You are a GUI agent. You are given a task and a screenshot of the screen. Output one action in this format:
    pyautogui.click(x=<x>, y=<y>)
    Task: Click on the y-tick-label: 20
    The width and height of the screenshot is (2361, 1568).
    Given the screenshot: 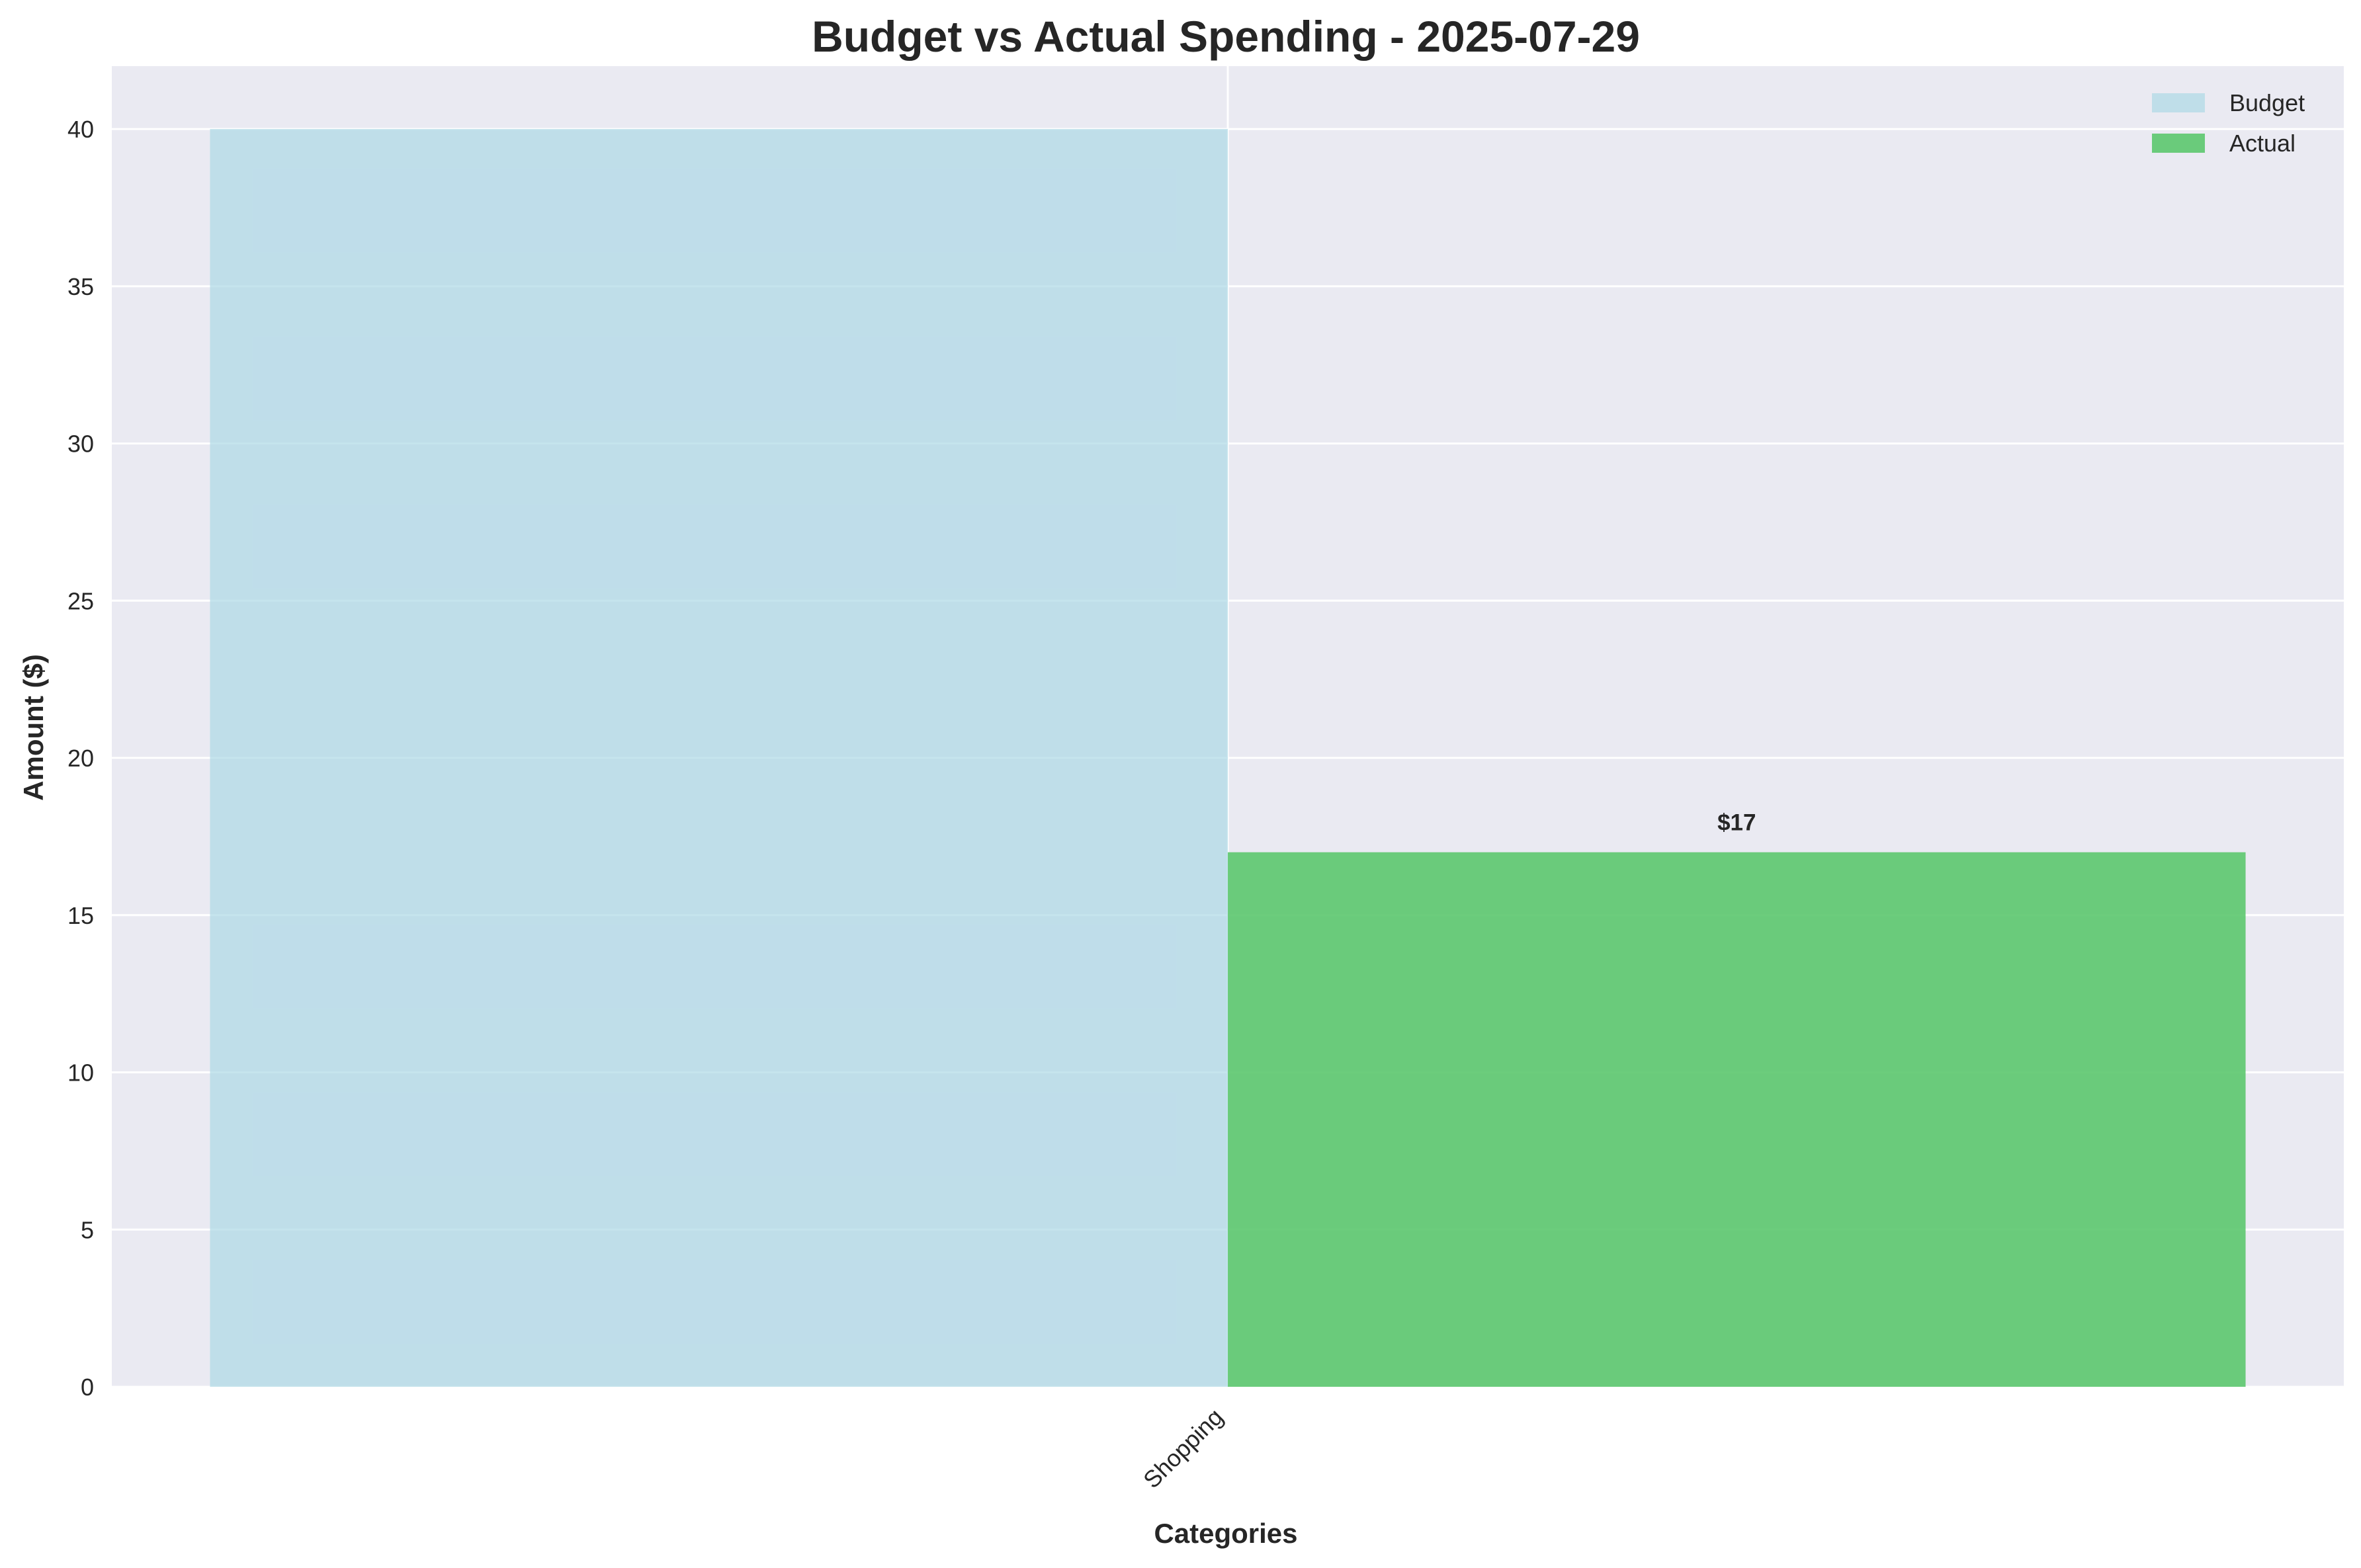 What is the action you would take?
    pyautogui.click(x=80, y=758)
    